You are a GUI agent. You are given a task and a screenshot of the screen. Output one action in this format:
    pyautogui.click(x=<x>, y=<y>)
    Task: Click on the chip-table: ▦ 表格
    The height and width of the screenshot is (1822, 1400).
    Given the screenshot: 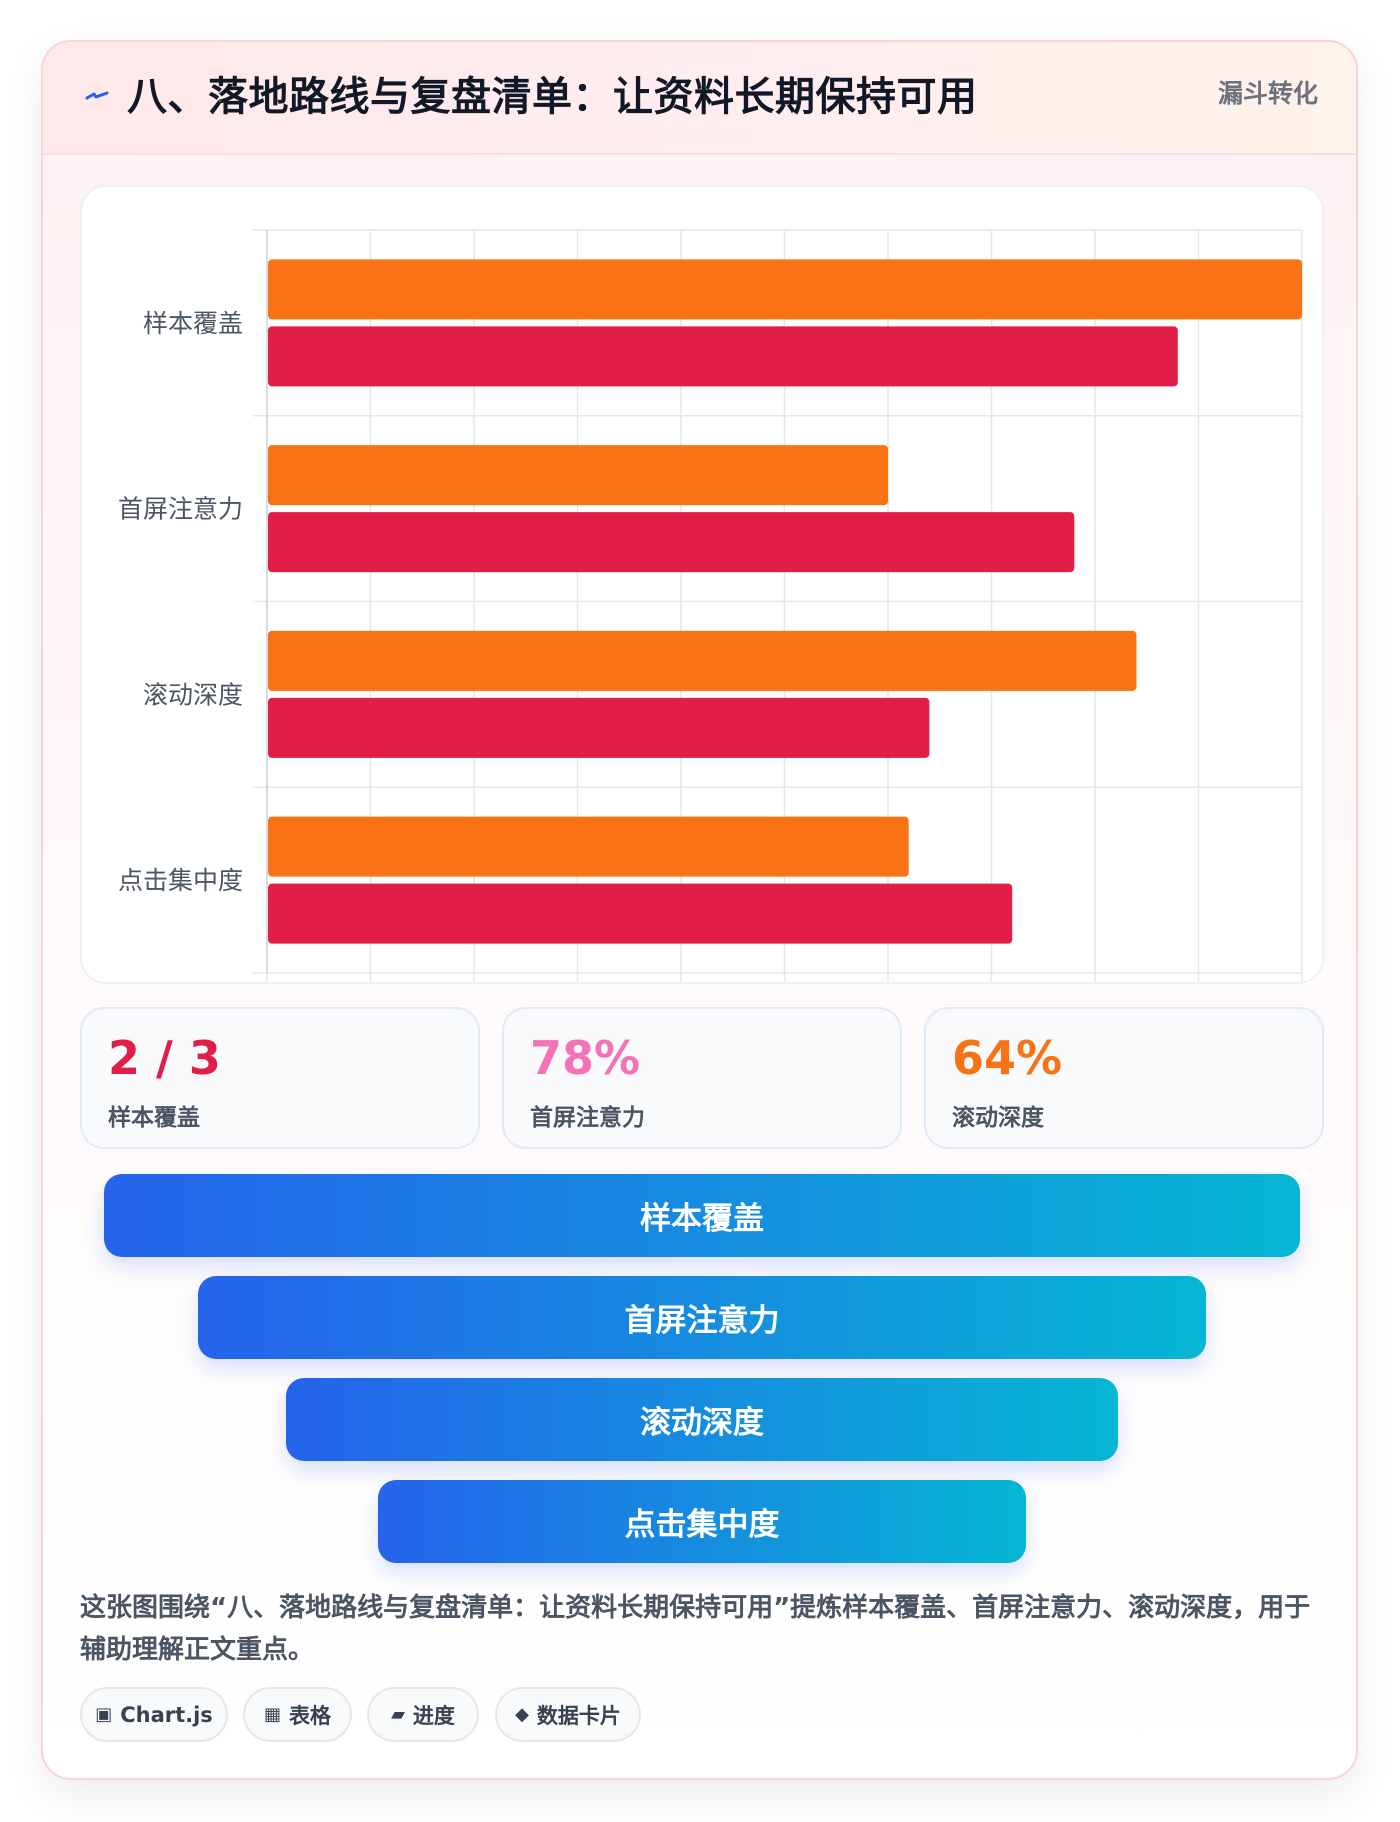 What is the action you would take?
    pyautogui.click(x=297, y=1714)
    